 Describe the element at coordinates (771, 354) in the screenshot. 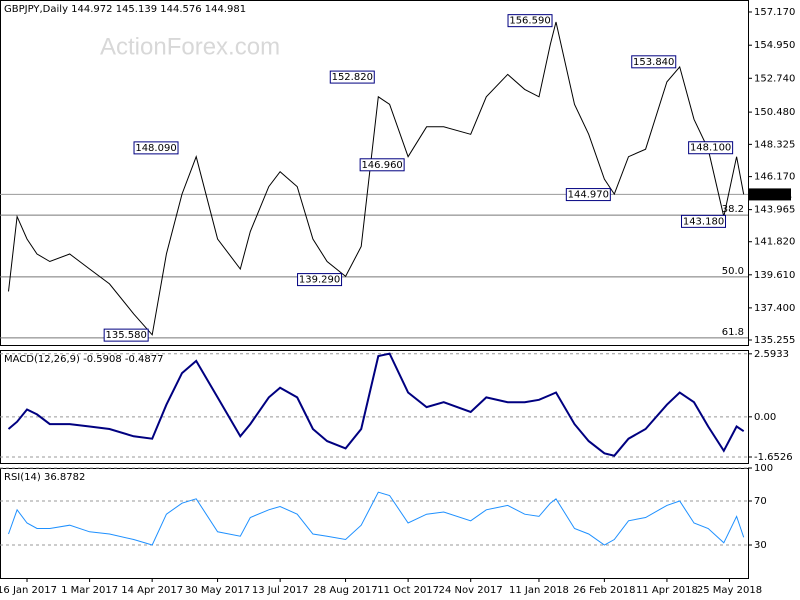

I see `y-tick-label: 2.5933` at that location.